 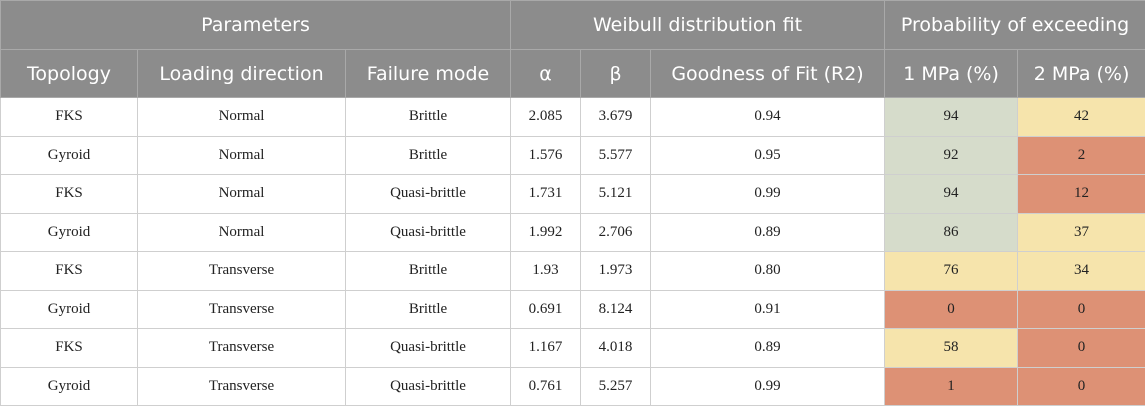 What do you see at coordinates (951, 348) in the screenshot?
I see `cell-prob-1mpa: 58` at bounding box center [951, 348].